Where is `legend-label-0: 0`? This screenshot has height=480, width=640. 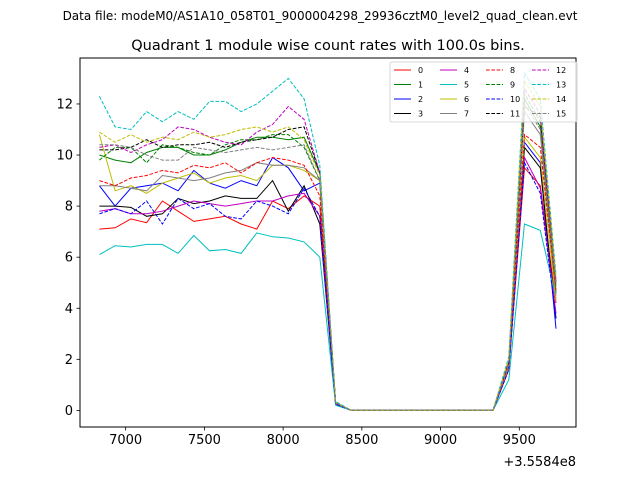 legend-label-0: 0 is located at coordinates (420, 70).